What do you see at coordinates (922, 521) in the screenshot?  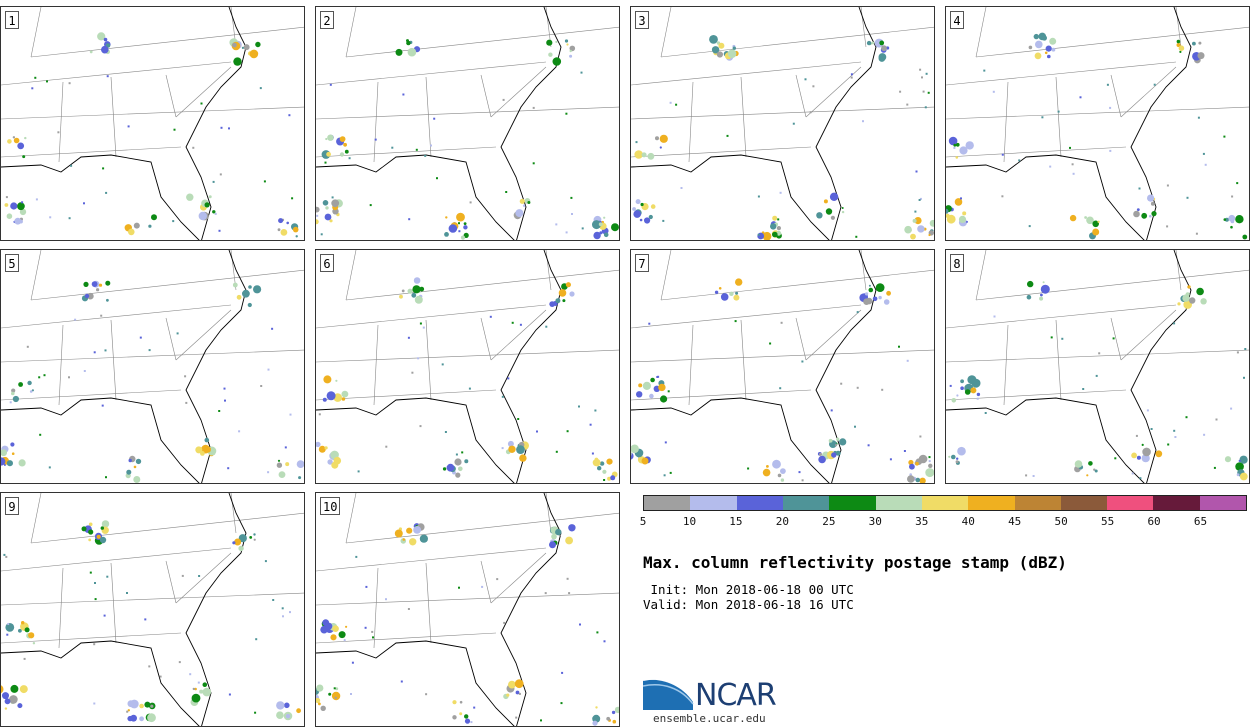 I see `colorbar-tick-label: 35` at bounding box center [922, 521].